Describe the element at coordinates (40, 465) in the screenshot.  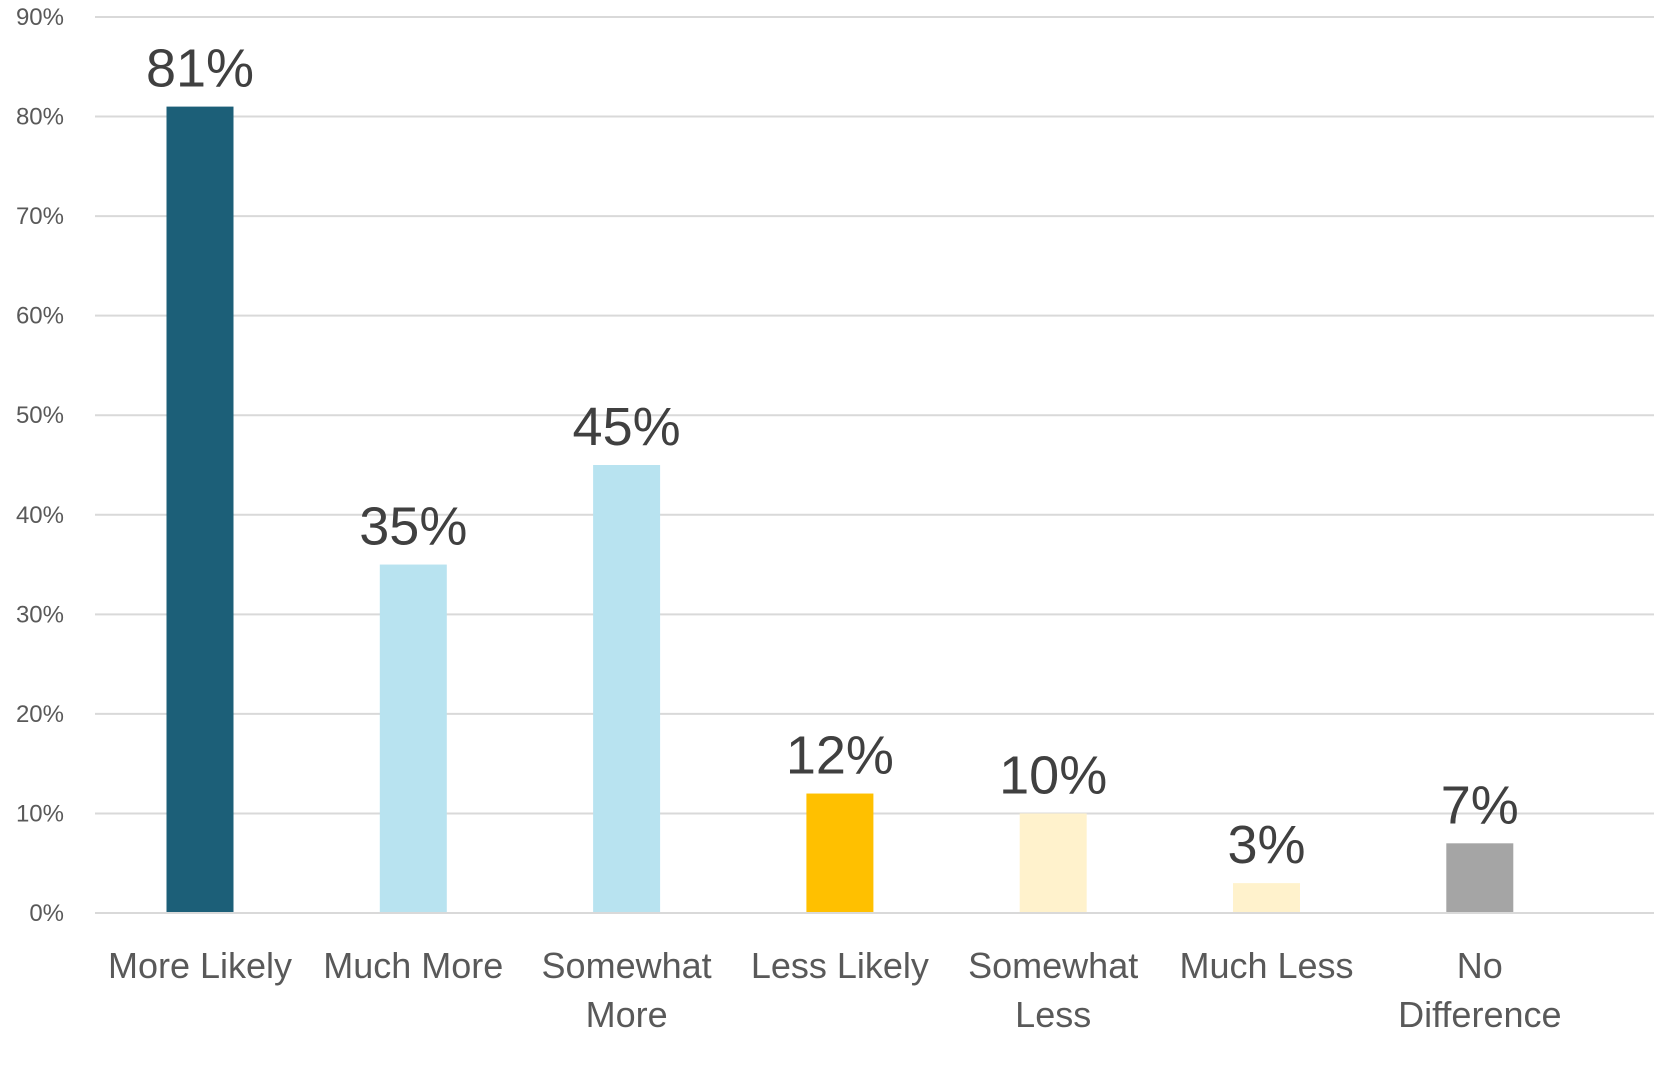
I see `y-axis-tick-labels: 0% 10% 20% 30% 40% 50% 60% 70% 80% 90%` at that location.